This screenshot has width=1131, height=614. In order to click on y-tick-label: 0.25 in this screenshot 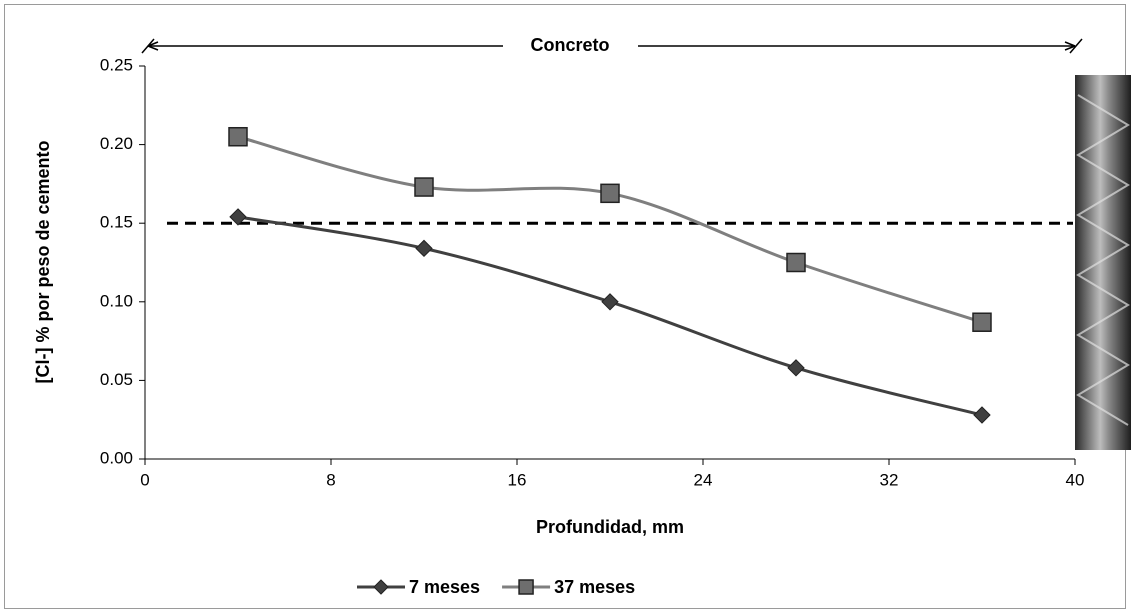, I will do `click(116, 64)`.